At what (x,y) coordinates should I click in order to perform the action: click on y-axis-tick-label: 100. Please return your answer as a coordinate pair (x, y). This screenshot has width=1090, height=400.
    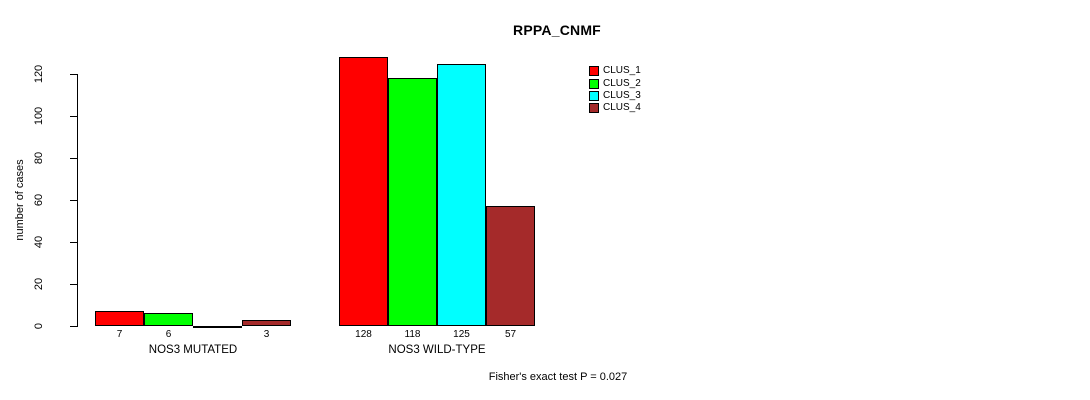
    Looking at the image, I should click on (39, 116).